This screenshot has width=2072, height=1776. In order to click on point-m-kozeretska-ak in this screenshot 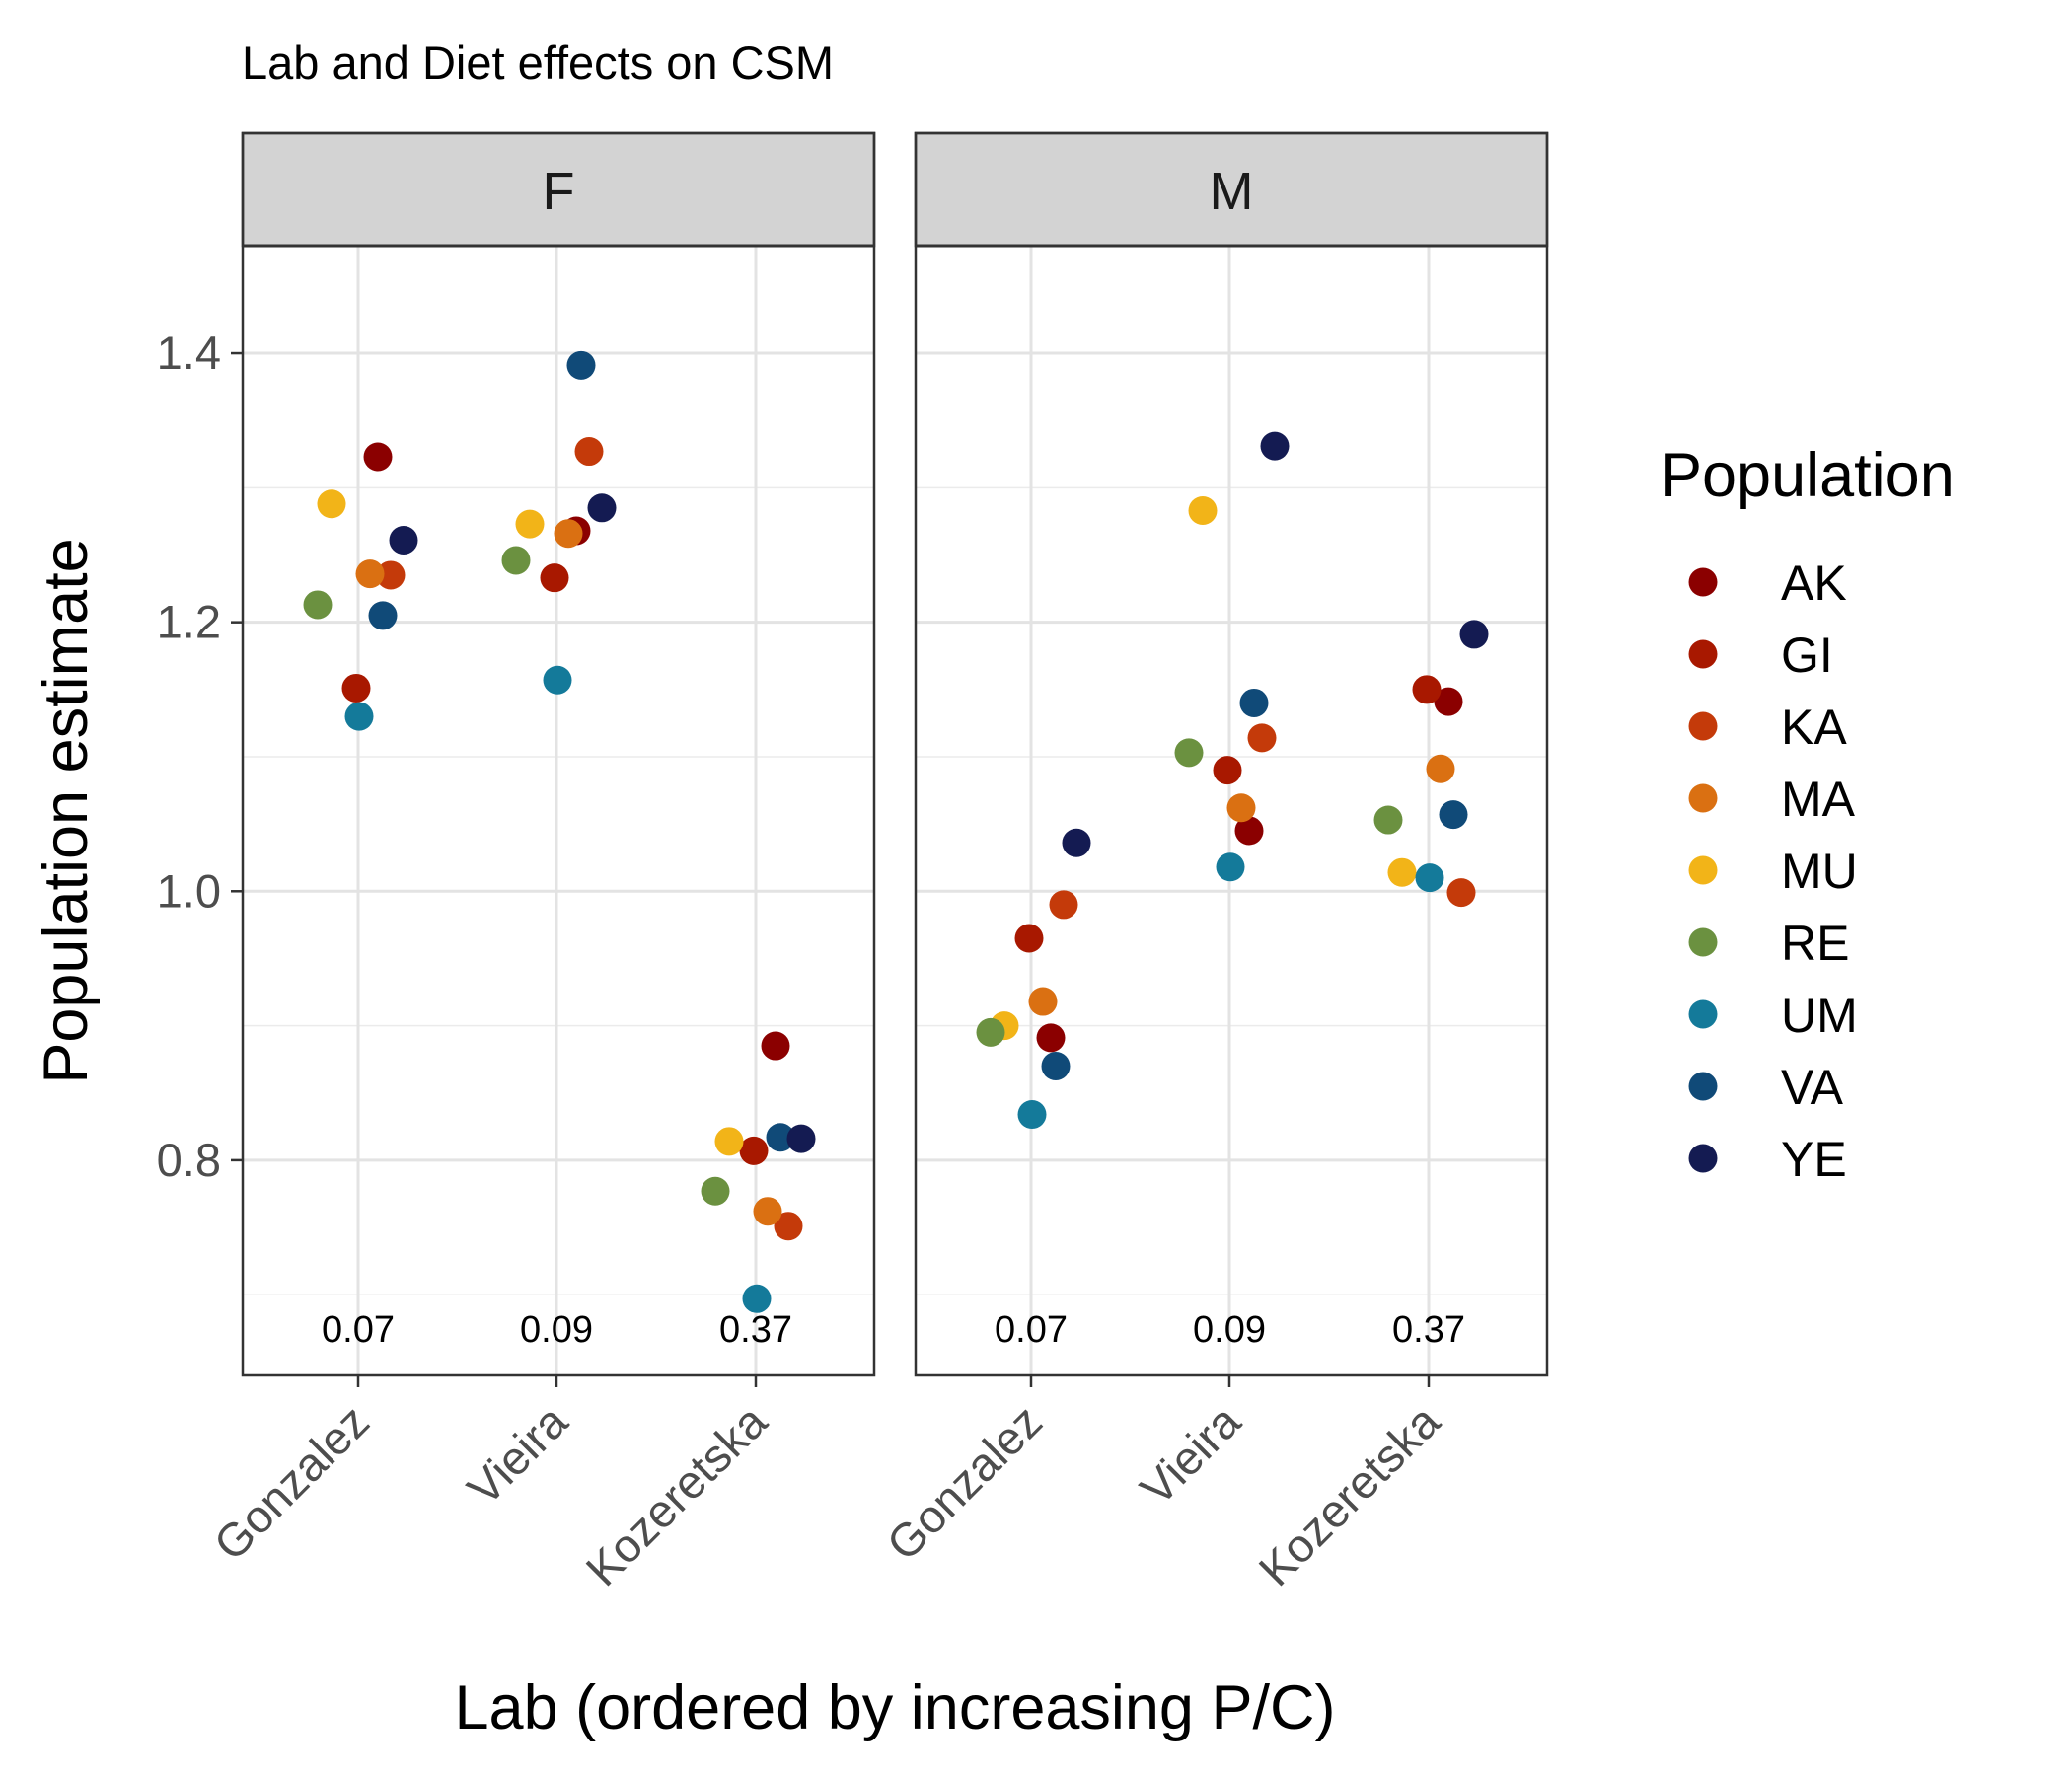, I will do `click(1448, 702)`.